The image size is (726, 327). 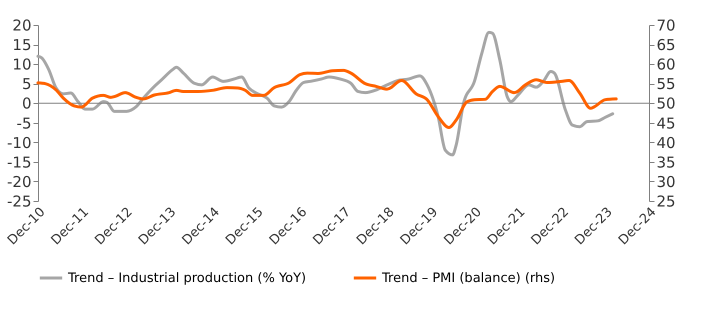 What do you see at coordinates (186, 278) in the screenshot?
I see `legend-label: Trend – Industrial production (% YoY)` at bounding box center [186, 278].